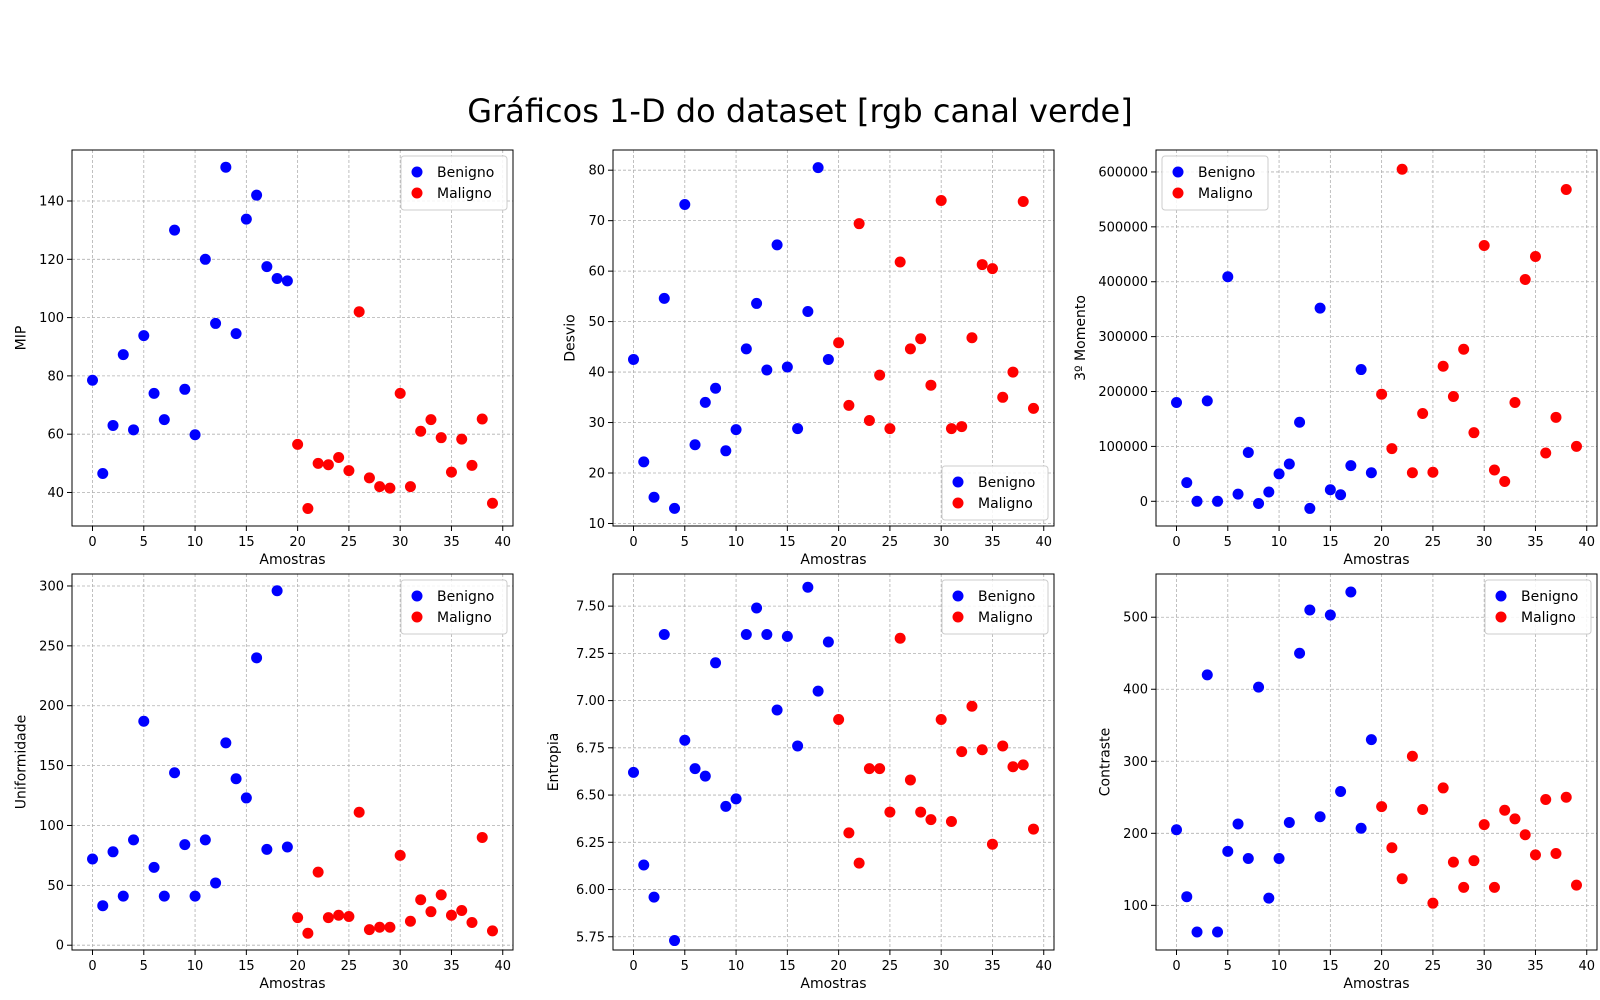  Describe the element at coordinates (51, 706) in the screenshot. I see `y-tick-label: 200` at that location.